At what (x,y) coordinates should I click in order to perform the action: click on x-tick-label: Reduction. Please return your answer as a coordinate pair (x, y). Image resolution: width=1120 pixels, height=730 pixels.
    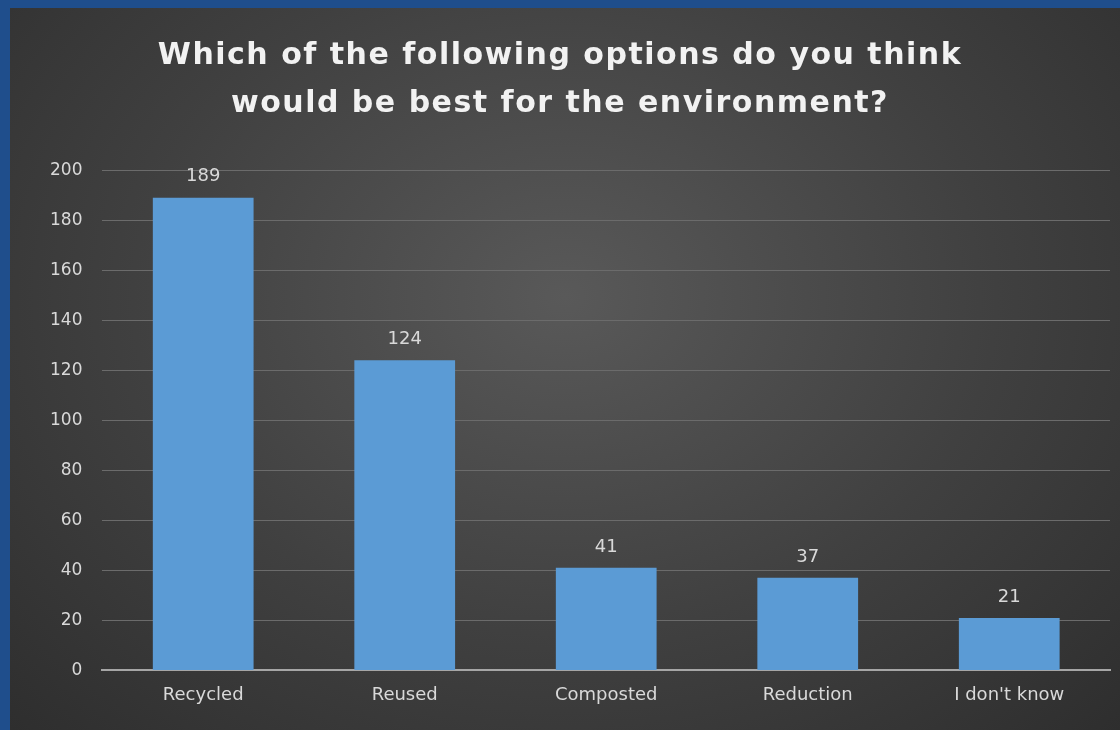
    Looking at the image, I should click on (807, 693).